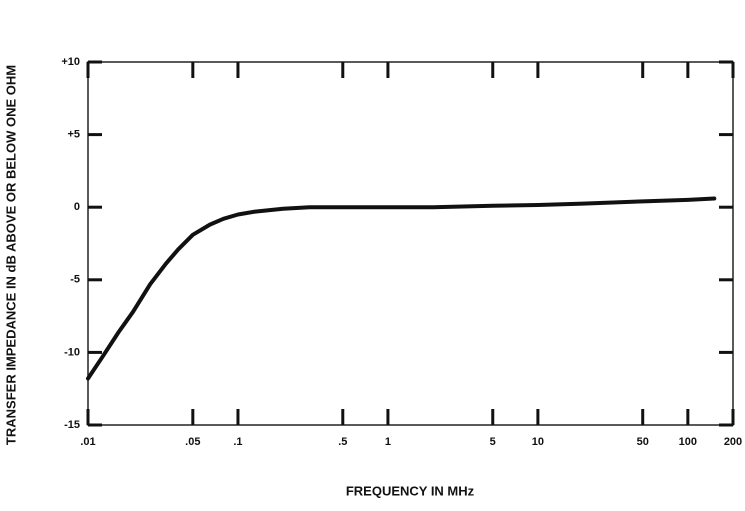  What do you see at coordinates (410, 490) in the screenshot?
I see `x-axis-label: FREQUENCY IN MHz` at bounding box center [410, 490].